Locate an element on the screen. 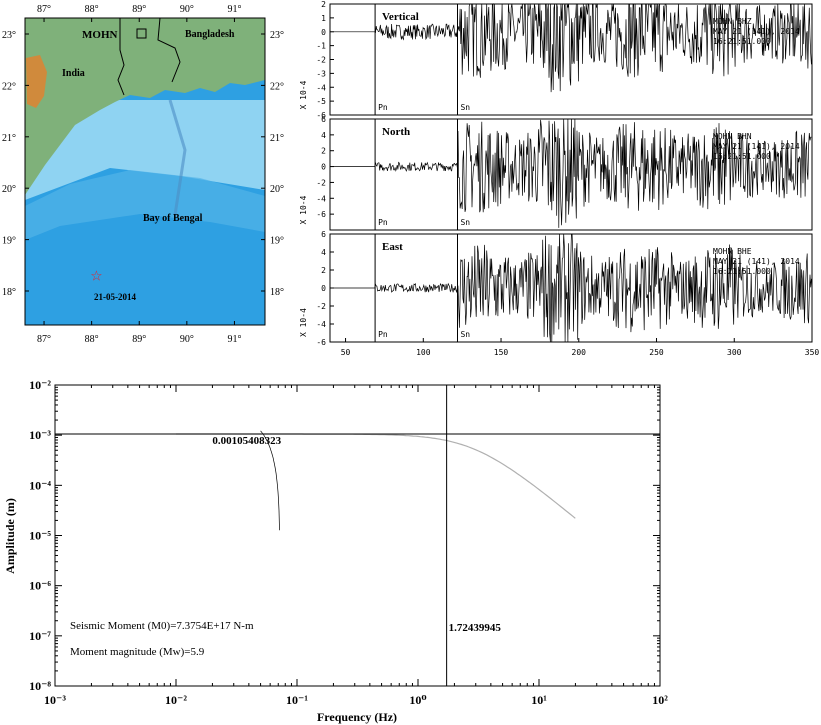 Image resolution: width=821 pixels, height=725 pixels. spectrum-y-tick-label: 10⁻² is located at coordinates (40, 385).